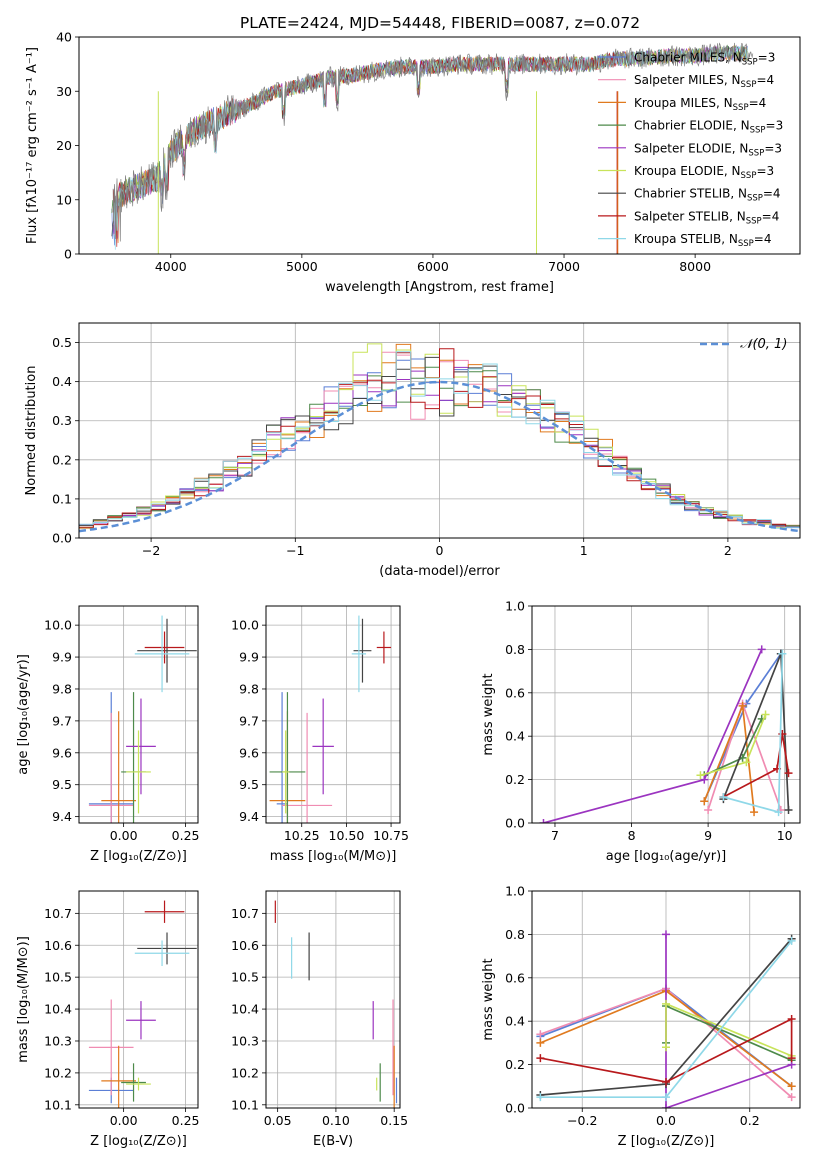  I want to click on y-tick-label: 9.6, so click(62, 752).